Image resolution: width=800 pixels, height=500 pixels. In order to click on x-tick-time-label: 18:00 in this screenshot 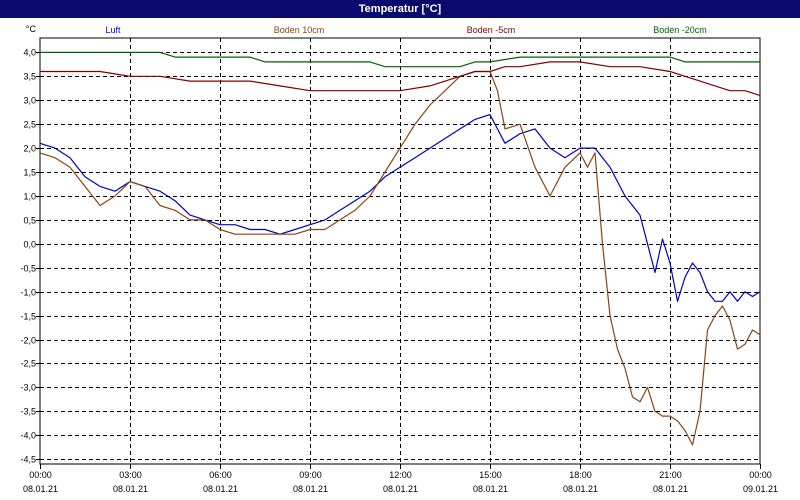, I will do `click(580, 475)`.